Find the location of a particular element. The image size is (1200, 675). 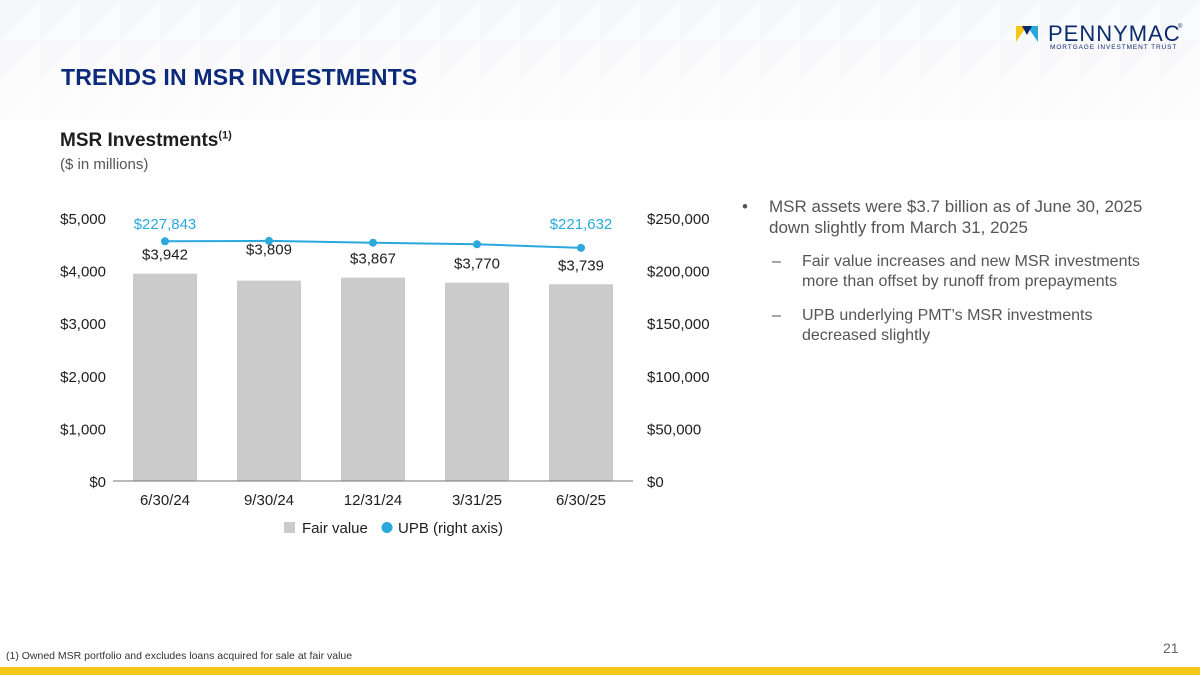

y-left-tick-label: $5,000 is located at coordinates (83, 219).